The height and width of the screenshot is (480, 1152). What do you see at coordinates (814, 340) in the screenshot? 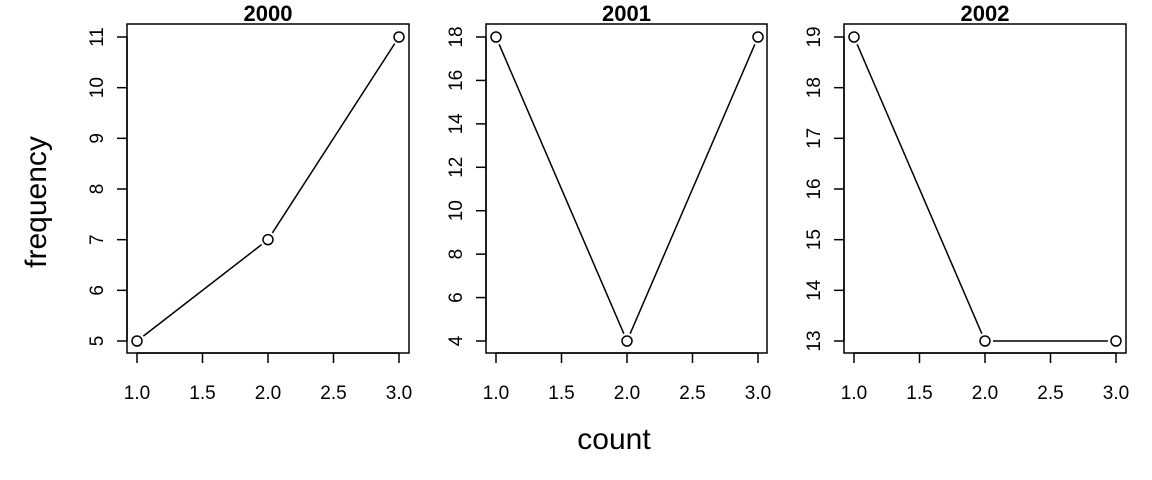
I see `y-tick-label: 13` at bounding box center [814, 340].